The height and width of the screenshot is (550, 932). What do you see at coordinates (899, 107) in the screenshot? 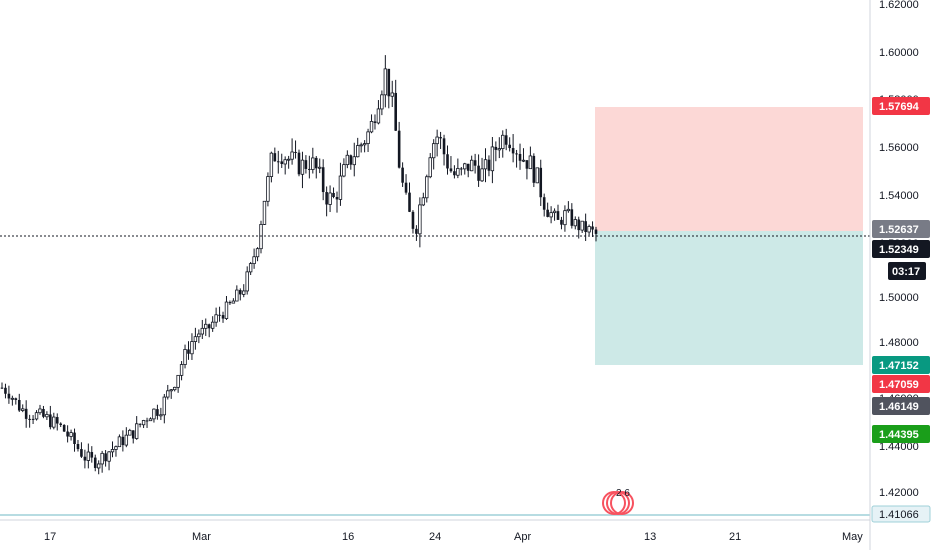
I see `svg-text: 1.57694` at bounding box center [899, 107].